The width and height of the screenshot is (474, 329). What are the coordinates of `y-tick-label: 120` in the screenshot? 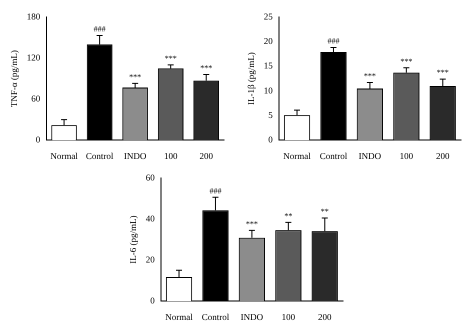 It's located at (33, 57).